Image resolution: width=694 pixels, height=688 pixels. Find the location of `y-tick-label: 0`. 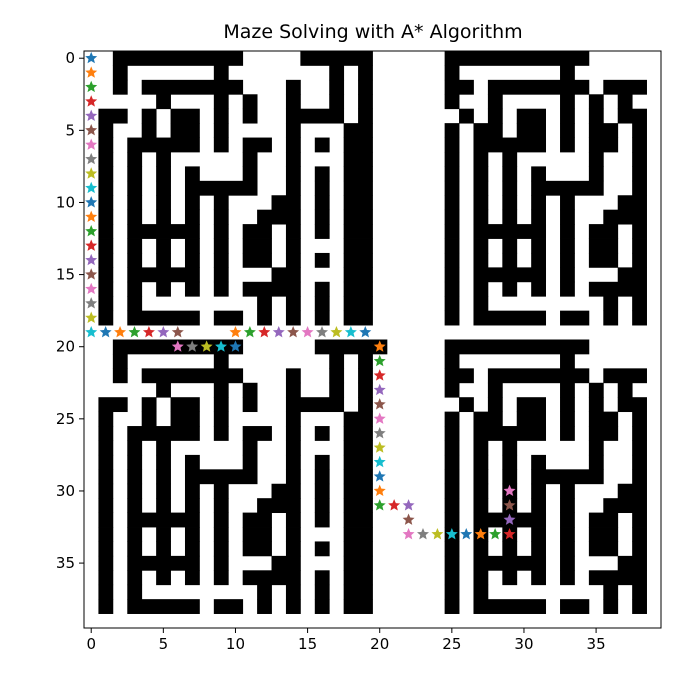

y-tick-label: 0 is located at coordinates (70, 58).